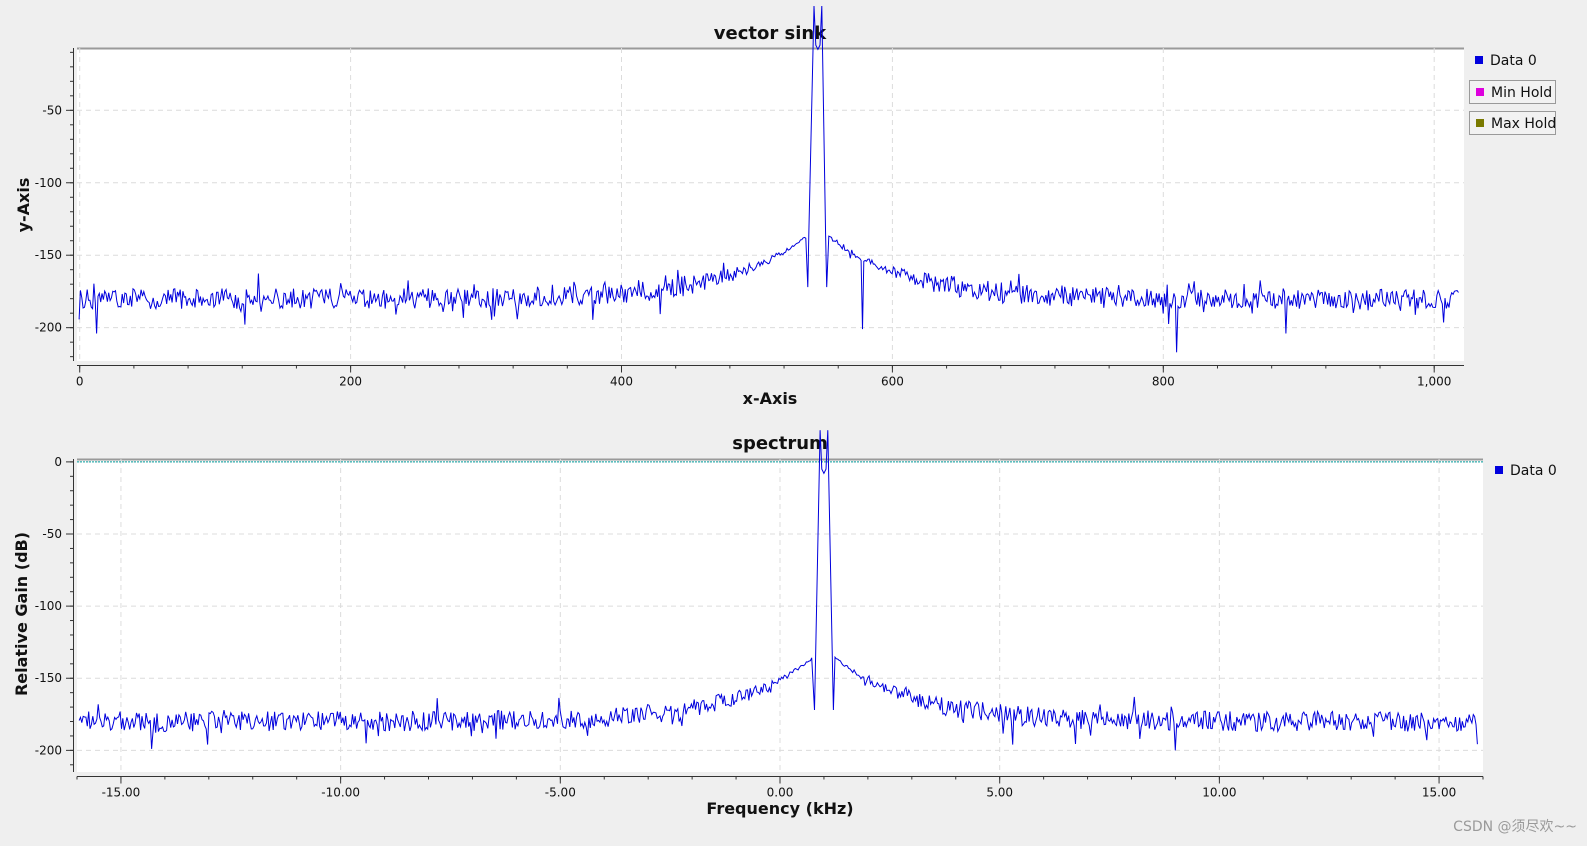  I want to click on legend-max-hold: Max Hold, so click(1512, 123).